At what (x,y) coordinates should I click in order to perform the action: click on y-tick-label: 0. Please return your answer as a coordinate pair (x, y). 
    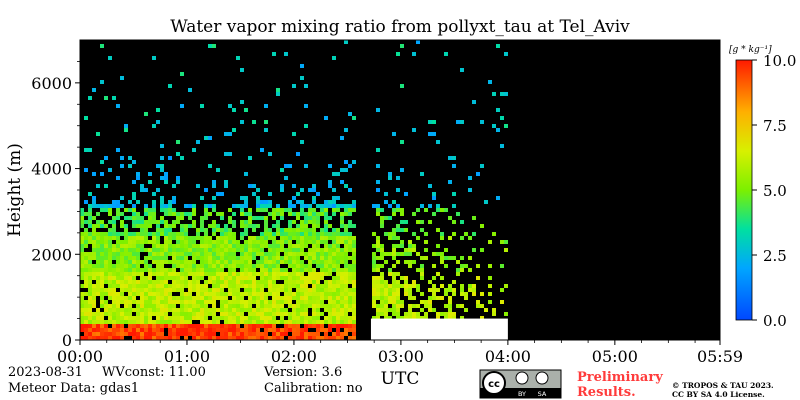
    Looking at the image, I should click on (67, 340).